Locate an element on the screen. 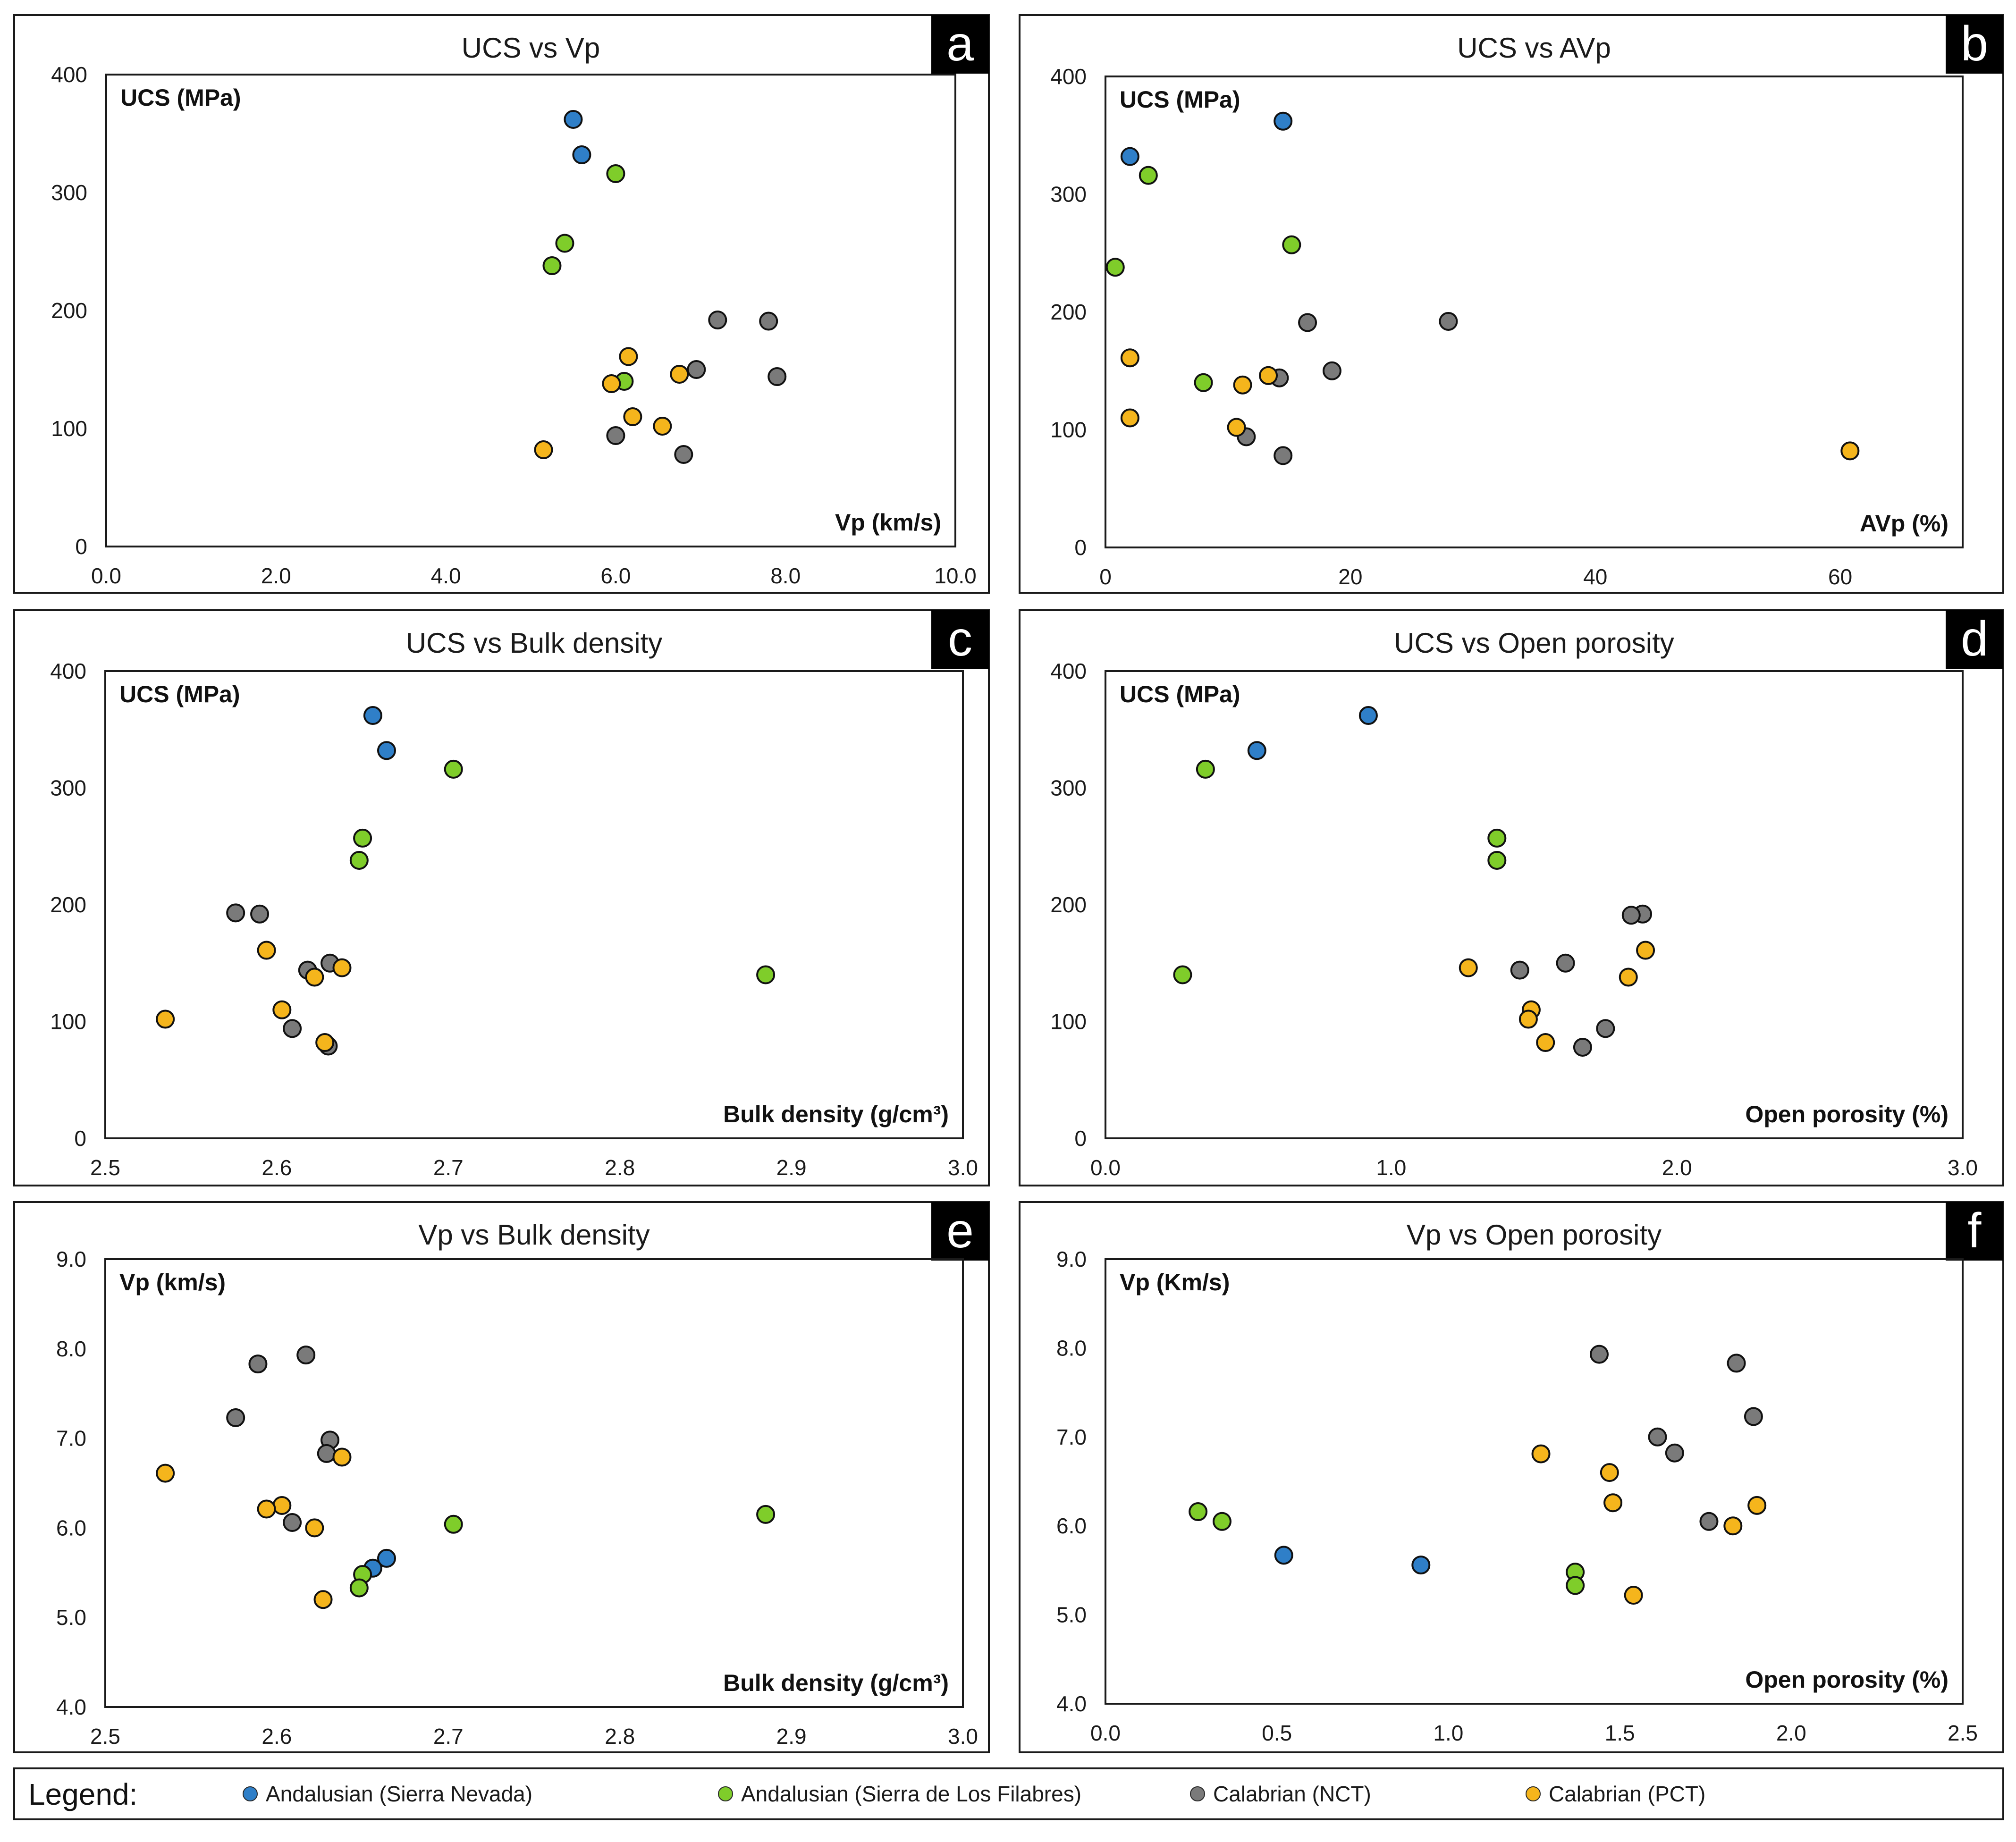  y-axis-label: Vp (km/s) is located at coordinates (173, 1282).